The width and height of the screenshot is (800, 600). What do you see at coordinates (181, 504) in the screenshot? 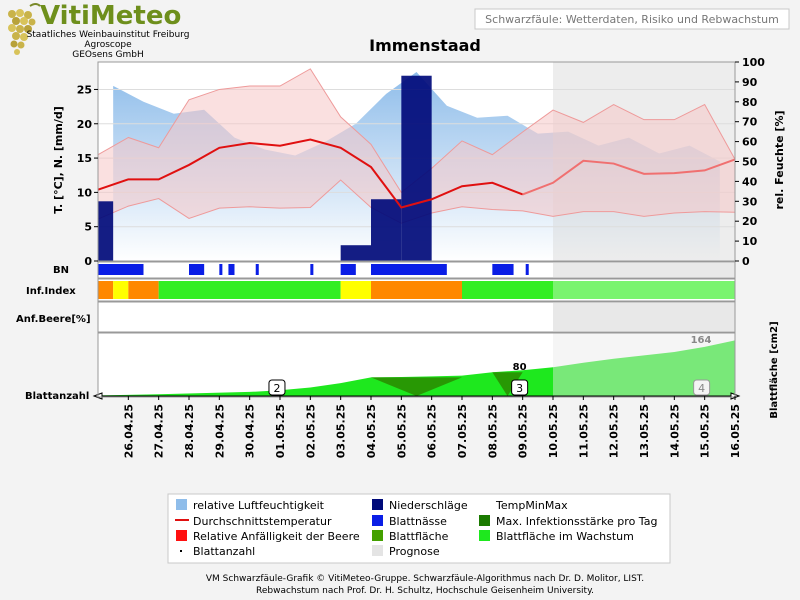
I see `legend-swatch-humidity` at bounding box center [181, 504].